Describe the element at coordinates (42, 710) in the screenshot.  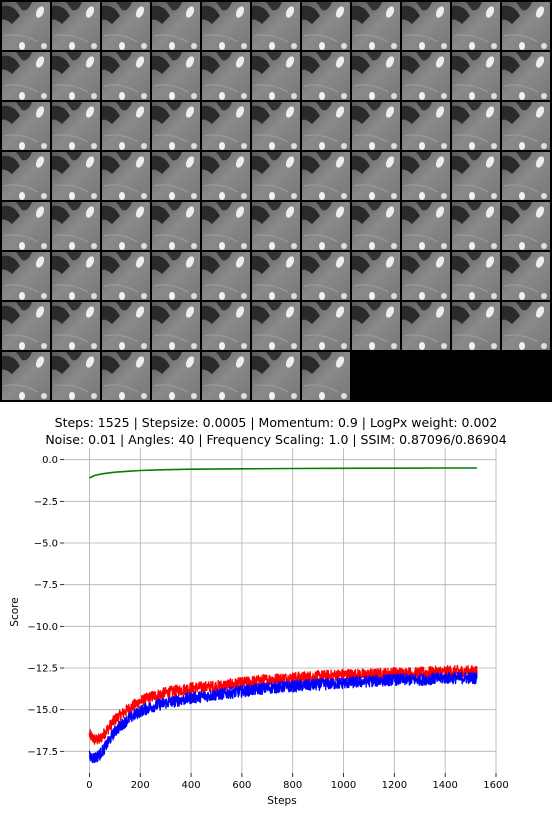
I see `y-tick-label: −15.0` at that location.